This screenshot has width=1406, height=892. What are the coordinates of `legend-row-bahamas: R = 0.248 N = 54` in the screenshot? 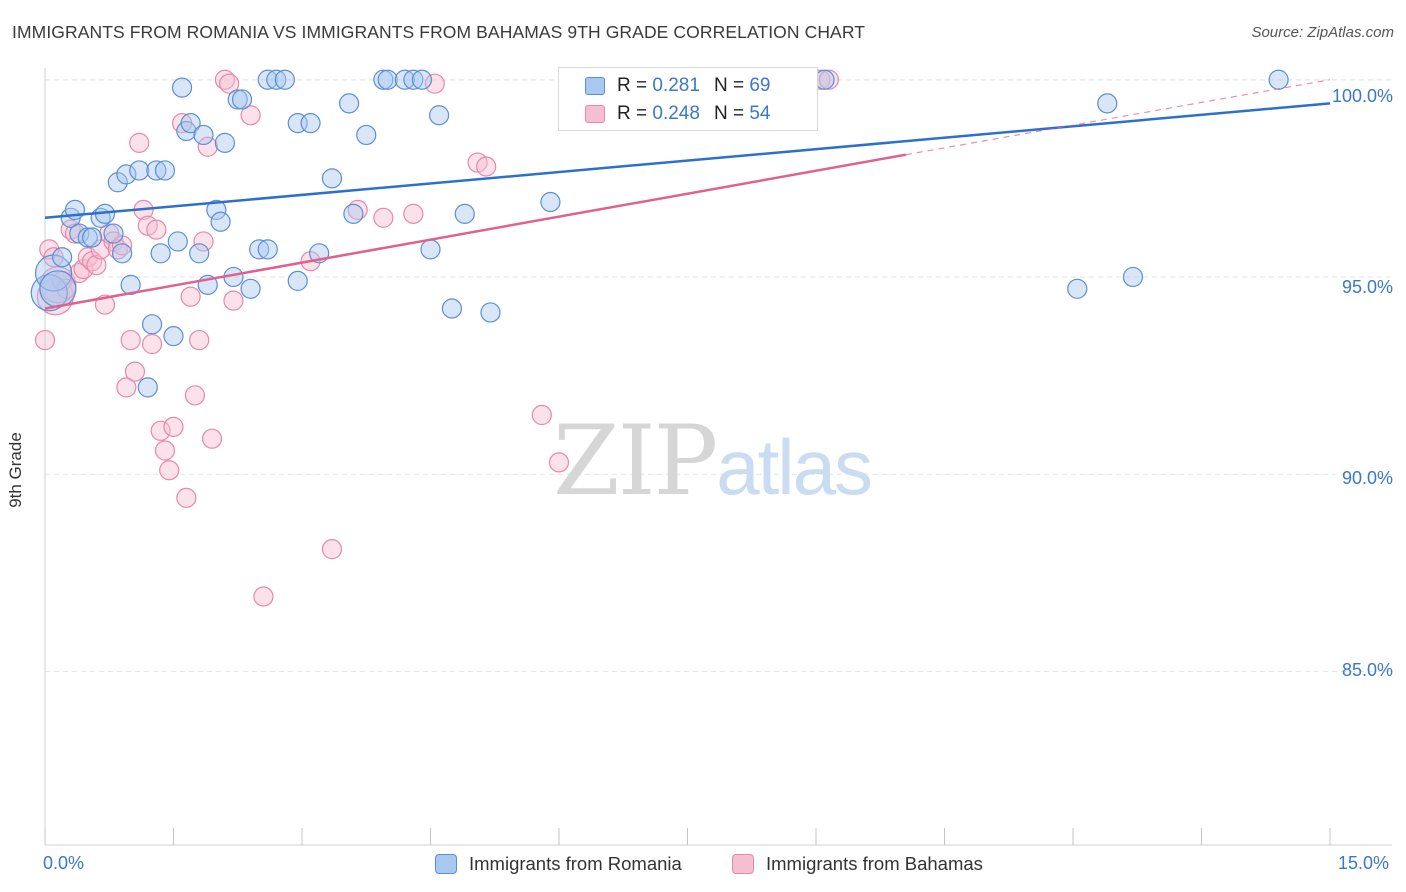 It's located at (677, 114).